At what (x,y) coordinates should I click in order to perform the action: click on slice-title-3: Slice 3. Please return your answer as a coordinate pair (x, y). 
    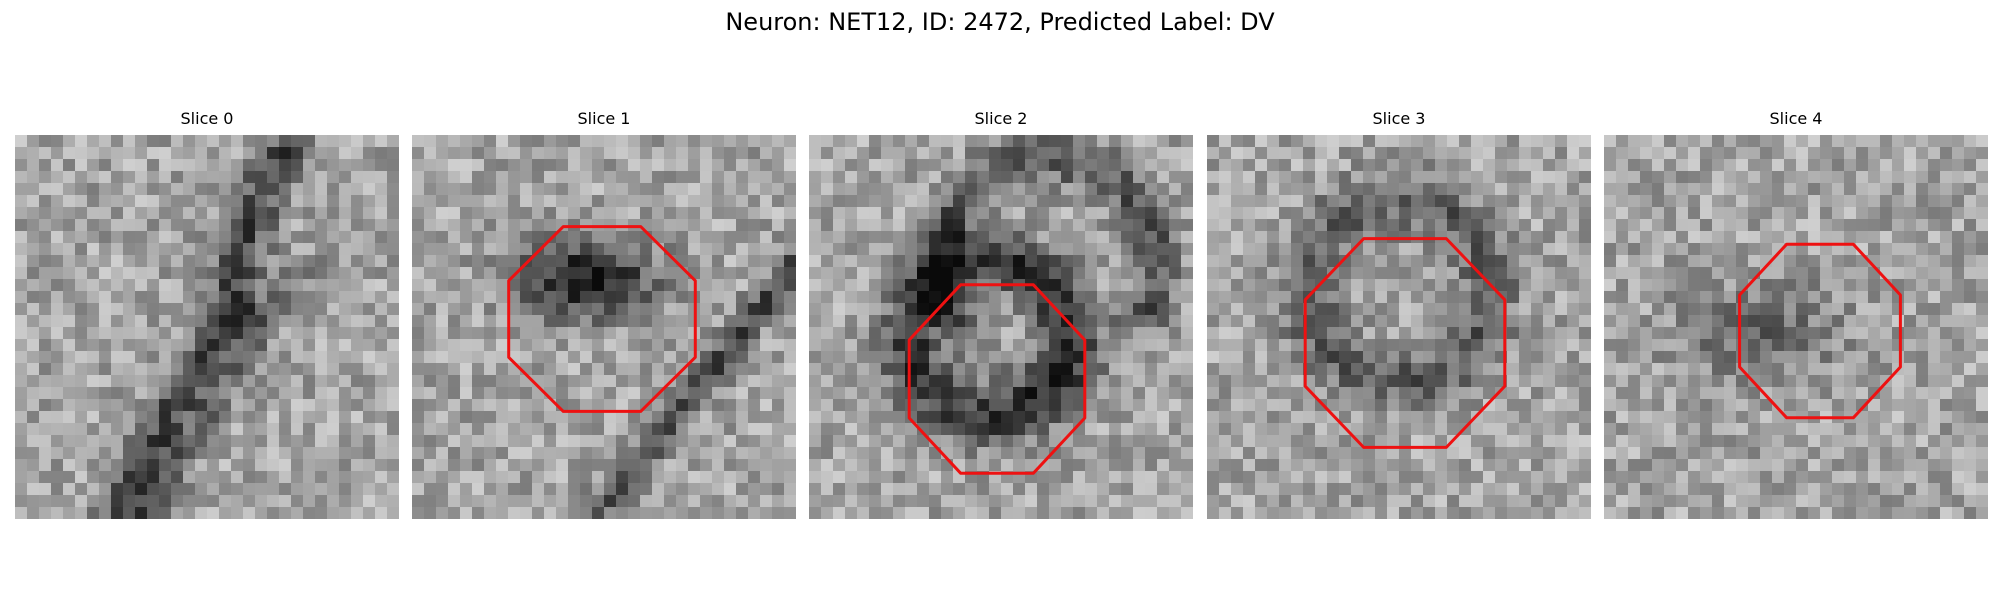
    Looking at the image, I should click on (1399, 118).